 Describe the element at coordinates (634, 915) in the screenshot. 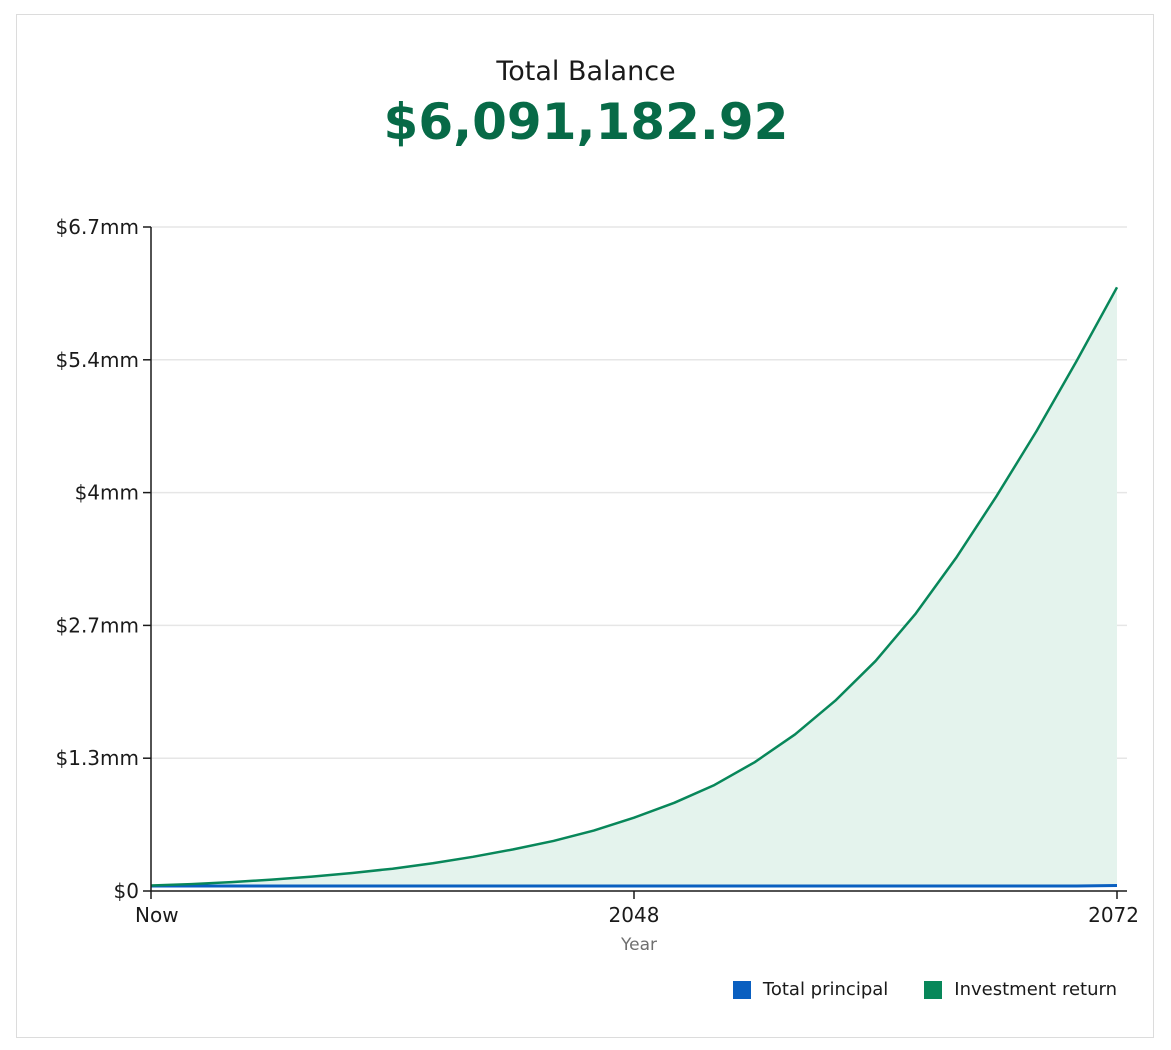

I see `x-tick-label-1: 2048` at that location.